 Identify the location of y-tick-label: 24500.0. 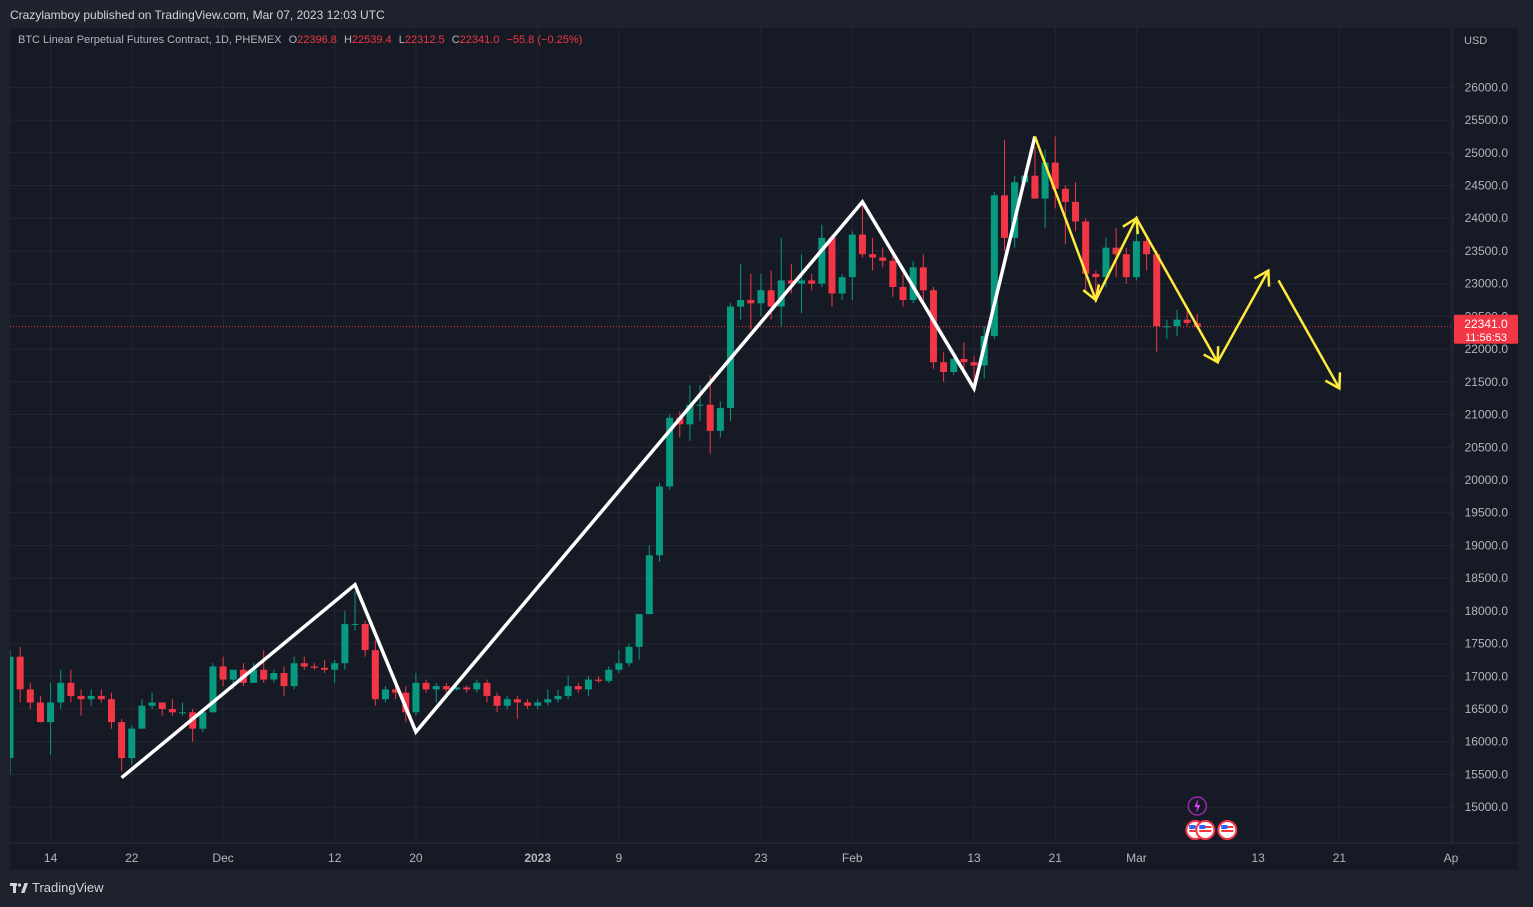
(1487, 186).